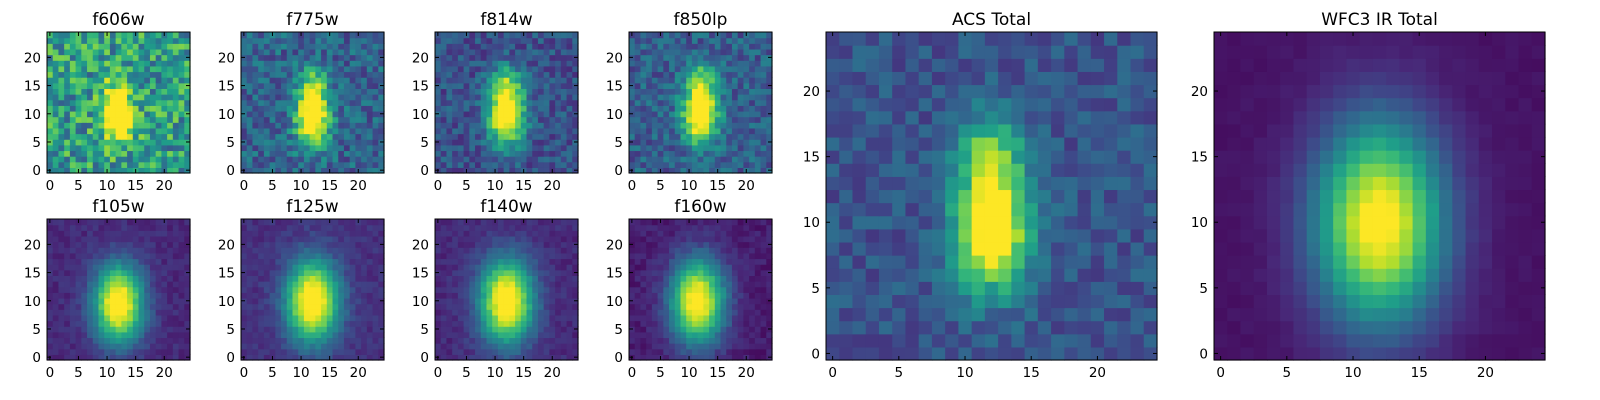  I want to click on x-tick-label: 0, so click(50, 186).